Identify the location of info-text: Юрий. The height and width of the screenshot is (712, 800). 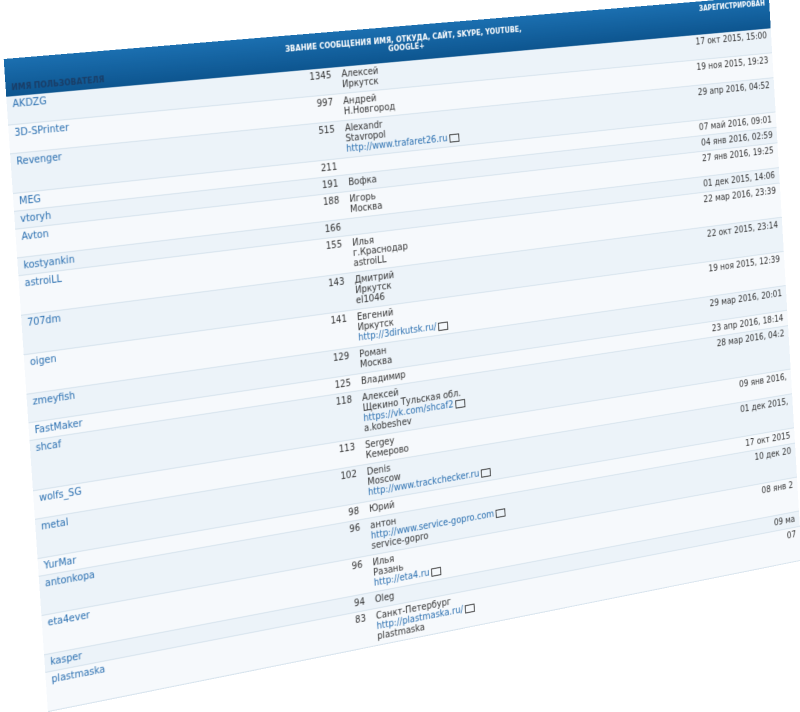
(381, 507).